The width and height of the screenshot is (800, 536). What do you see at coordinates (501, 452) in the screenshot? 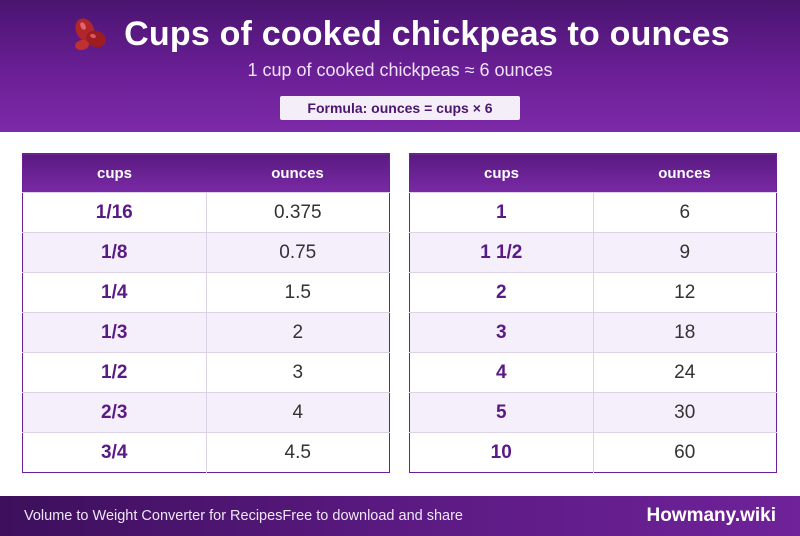
I see `cups-cell: 10` at bounding box center [501, 452].